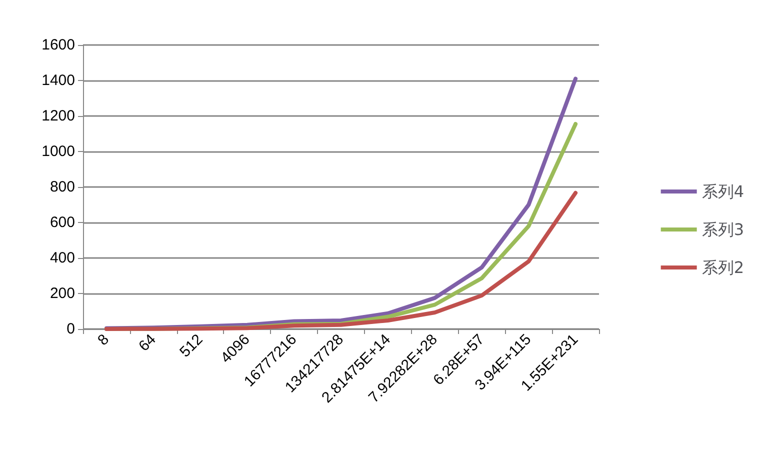  What do you see at coordinates (62, 258) in the screenshot?
I see `y-tick-label: 400` at bounding box center [62, 258].